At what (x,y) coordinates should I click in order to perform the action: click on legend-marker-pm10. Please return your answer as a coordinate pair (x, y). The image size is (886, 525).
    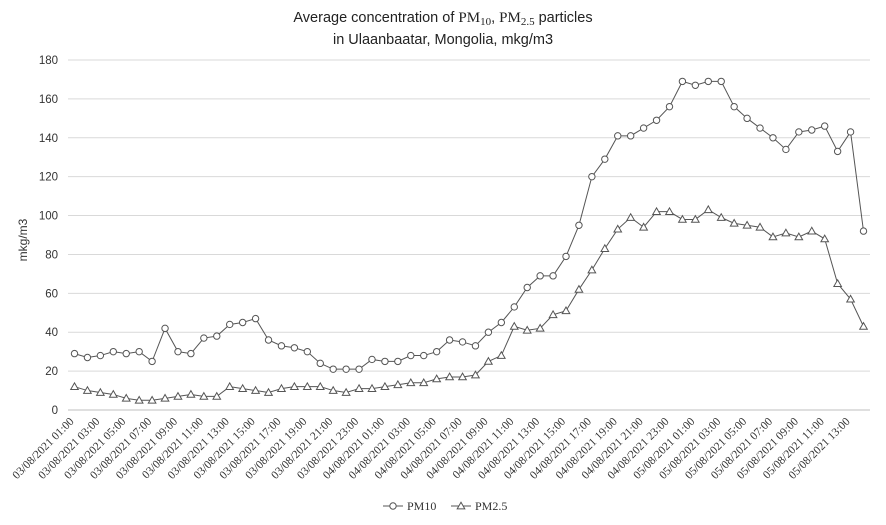
    Looking at the image, I should click on (393, 506).